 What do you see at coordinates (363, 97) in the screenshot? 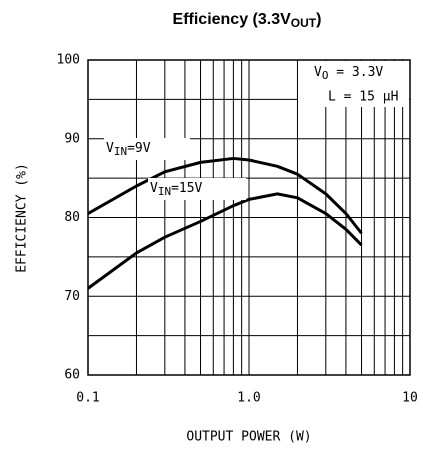
I see `annotation: L = 15 μH` at bounding box center [363, 97].